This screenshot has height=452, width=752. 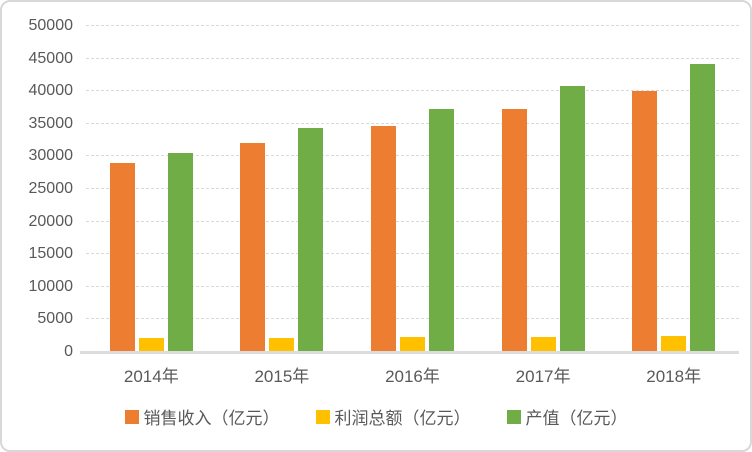 What do you see at coordinates (151, 376) in the screenshot?
I see `x-axis-label: 2014年` at bounding box center [151, 376].